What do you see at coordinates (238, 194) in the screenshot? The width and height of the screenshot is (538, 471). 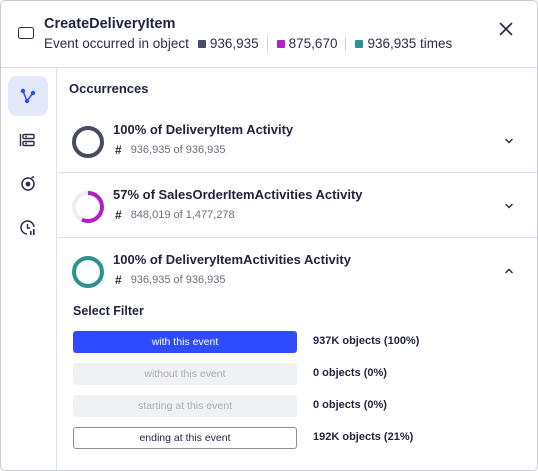 I see `occurrence-title: 57% of SalesOrderItemActivities Activity` at bounding box center [238, 194].